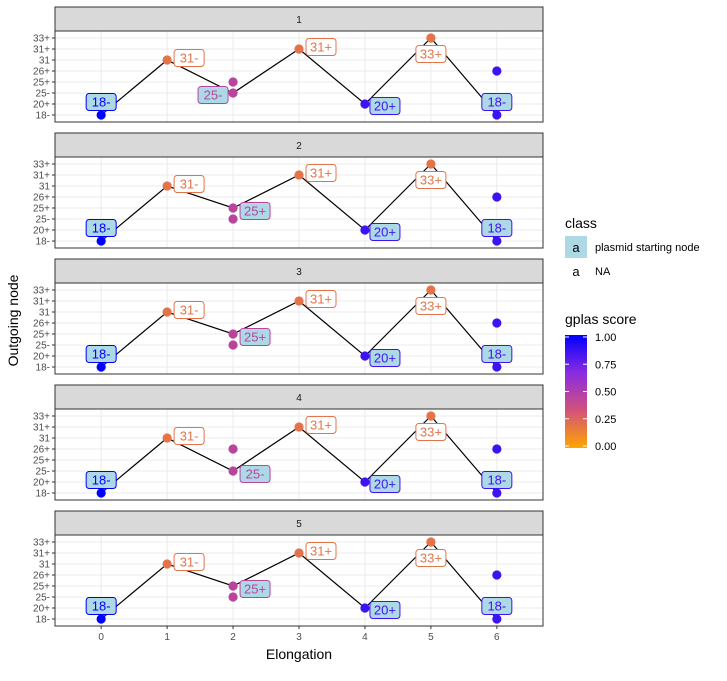  What do you see at coordinates (431, 637) in the screenshot?
I see `x-tick-label: 5` at bounding box center [431, 637].